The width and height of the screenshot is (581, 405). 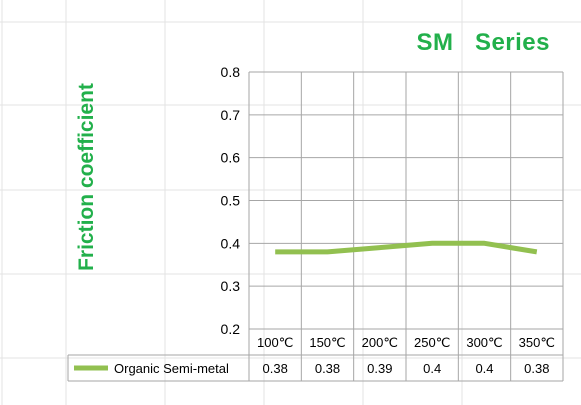 I want to click on y-tick-label: 0.6, so click(x=231, y=158).